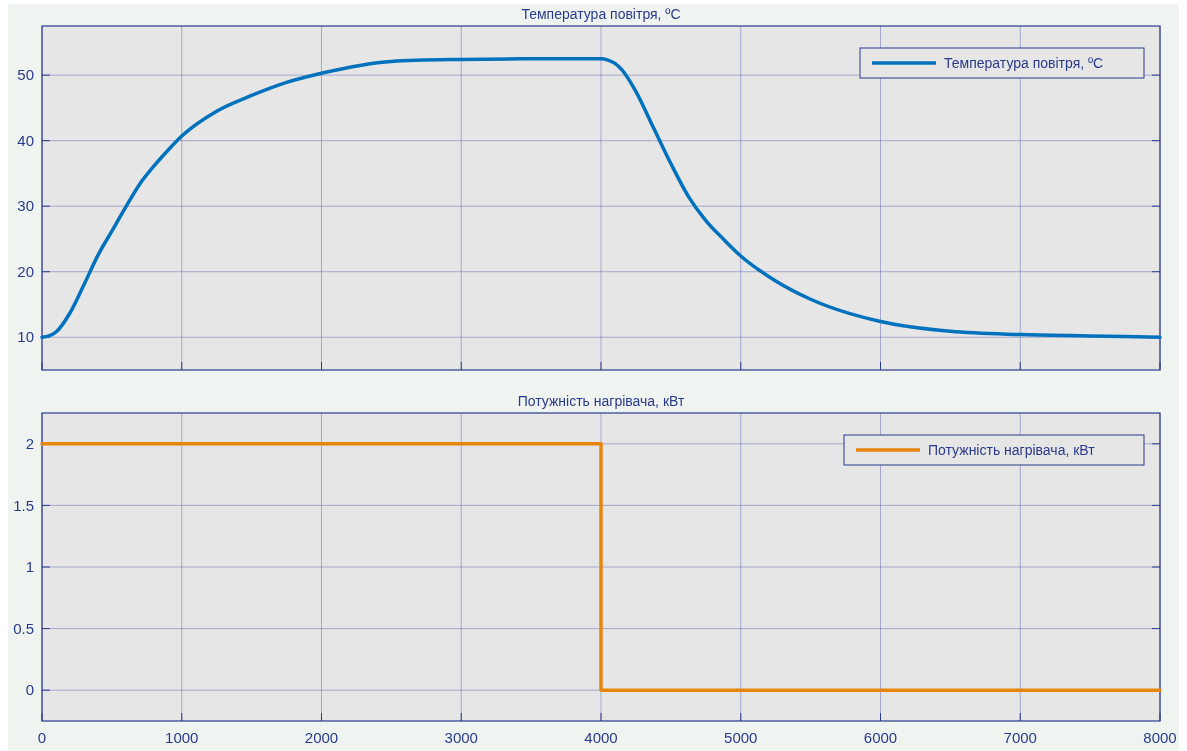 The width and height of the screenshot is (1187, 751). What do you see at coordinates (461, 737) in the screenshot?
I see `x-tick-label: 3000` at bounding box center [461, 737].